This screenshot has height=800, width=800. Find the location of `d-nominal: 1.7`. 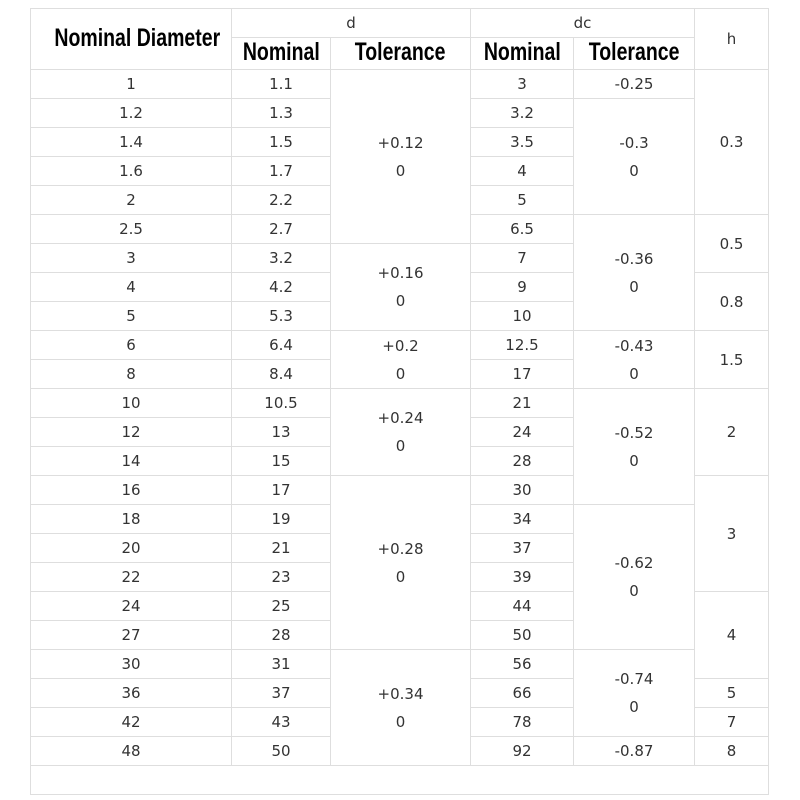

d-nominal: 1.7 is located at coordinates (281, 171).